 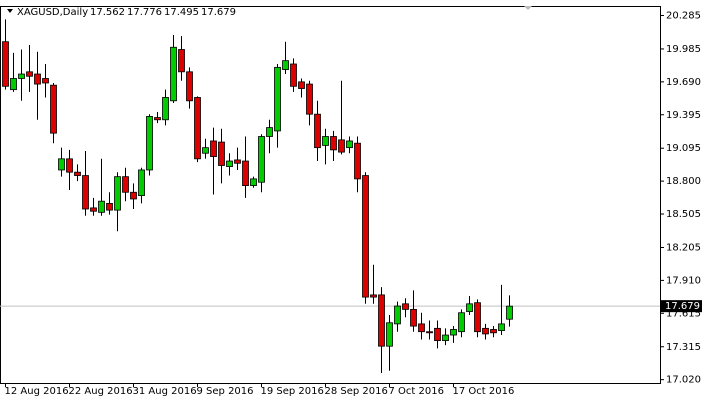 I want to click on y-tick-label: 17.910, so click(x=683, y=280).